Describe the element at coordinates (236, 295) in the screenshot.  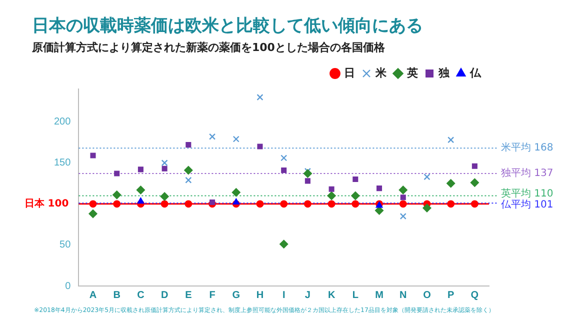
I see `x-tick-label: G` at that location.